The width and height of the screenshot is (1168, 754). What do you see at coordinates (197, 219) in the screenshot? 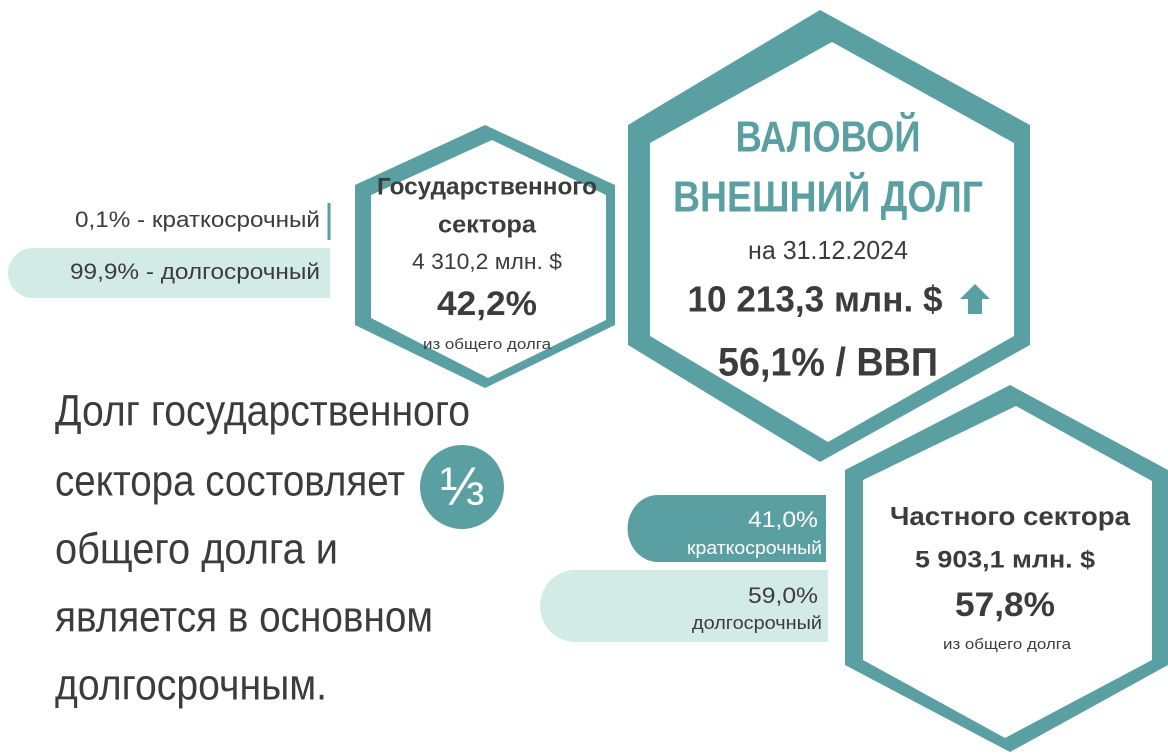
I see `short-term-label: 0,1% - краткосрочный` at bounding box center [197, 219].